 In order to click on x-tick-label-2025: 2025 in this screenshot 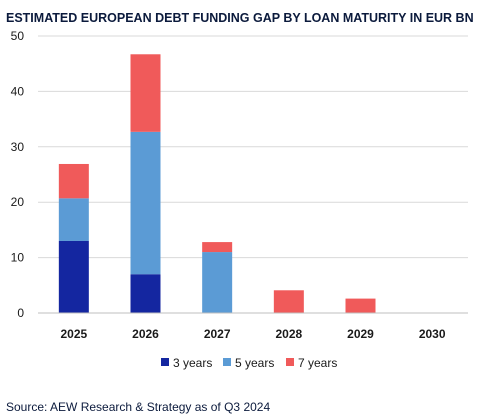, I will do `click(73, 334)`.